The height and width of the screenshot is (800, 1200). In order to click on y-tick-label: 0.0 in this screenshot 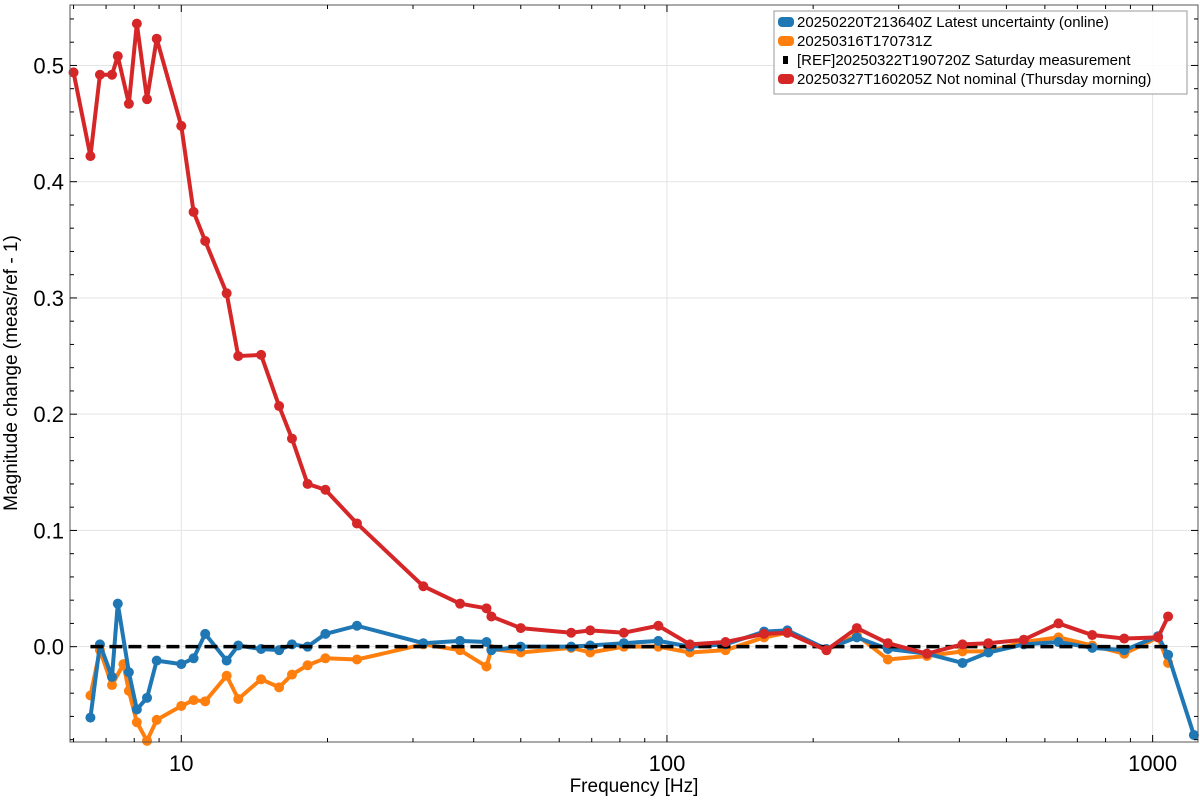, I will do `click(48, 647)`.